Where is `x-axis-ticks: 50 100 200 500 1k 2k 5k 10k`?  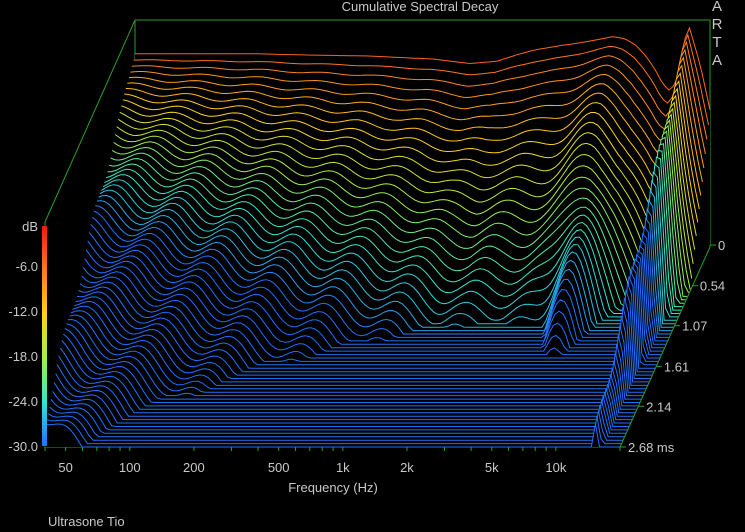
x-axis-ticks: 50 100 200 500 1k 2k 5k 10k is located at coordinates (332, 461).